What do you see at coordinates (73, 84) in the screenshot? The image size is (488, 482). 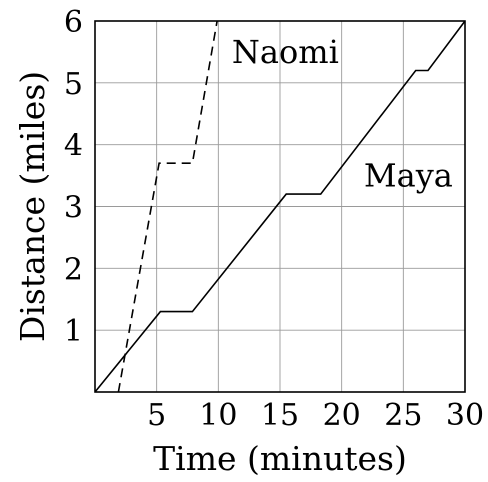 I see `y-tick-label: 5` at bounding box center [73, 84].